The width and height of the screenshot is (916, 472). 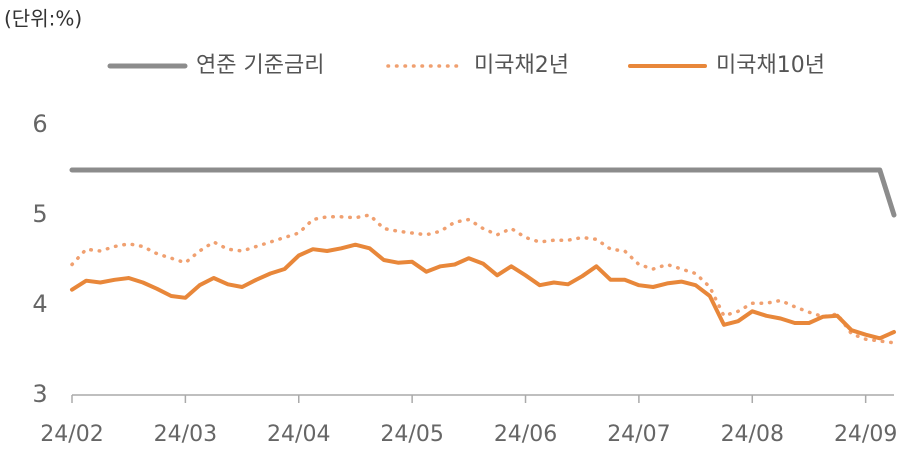 I want to click on y-tick-label: 3, so click(x=39, y=394).